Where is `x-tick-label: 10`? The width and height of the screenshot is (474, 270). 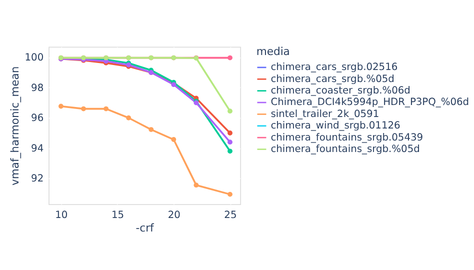 x-tick-label: 10 is located at coordinates (61, 216).